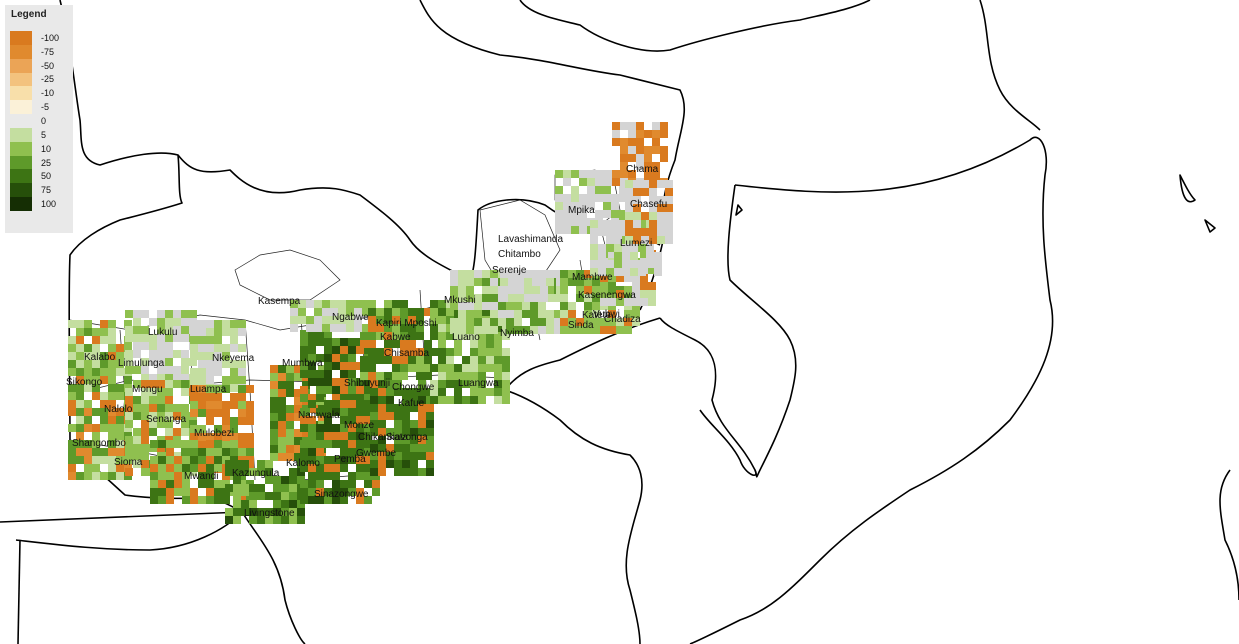 The height and width of the screenshot is (644, 1239). Describe the element at coordinates (269, 513) in the screenshot. I see `place-label-livingstone: Livingstone` at that location.